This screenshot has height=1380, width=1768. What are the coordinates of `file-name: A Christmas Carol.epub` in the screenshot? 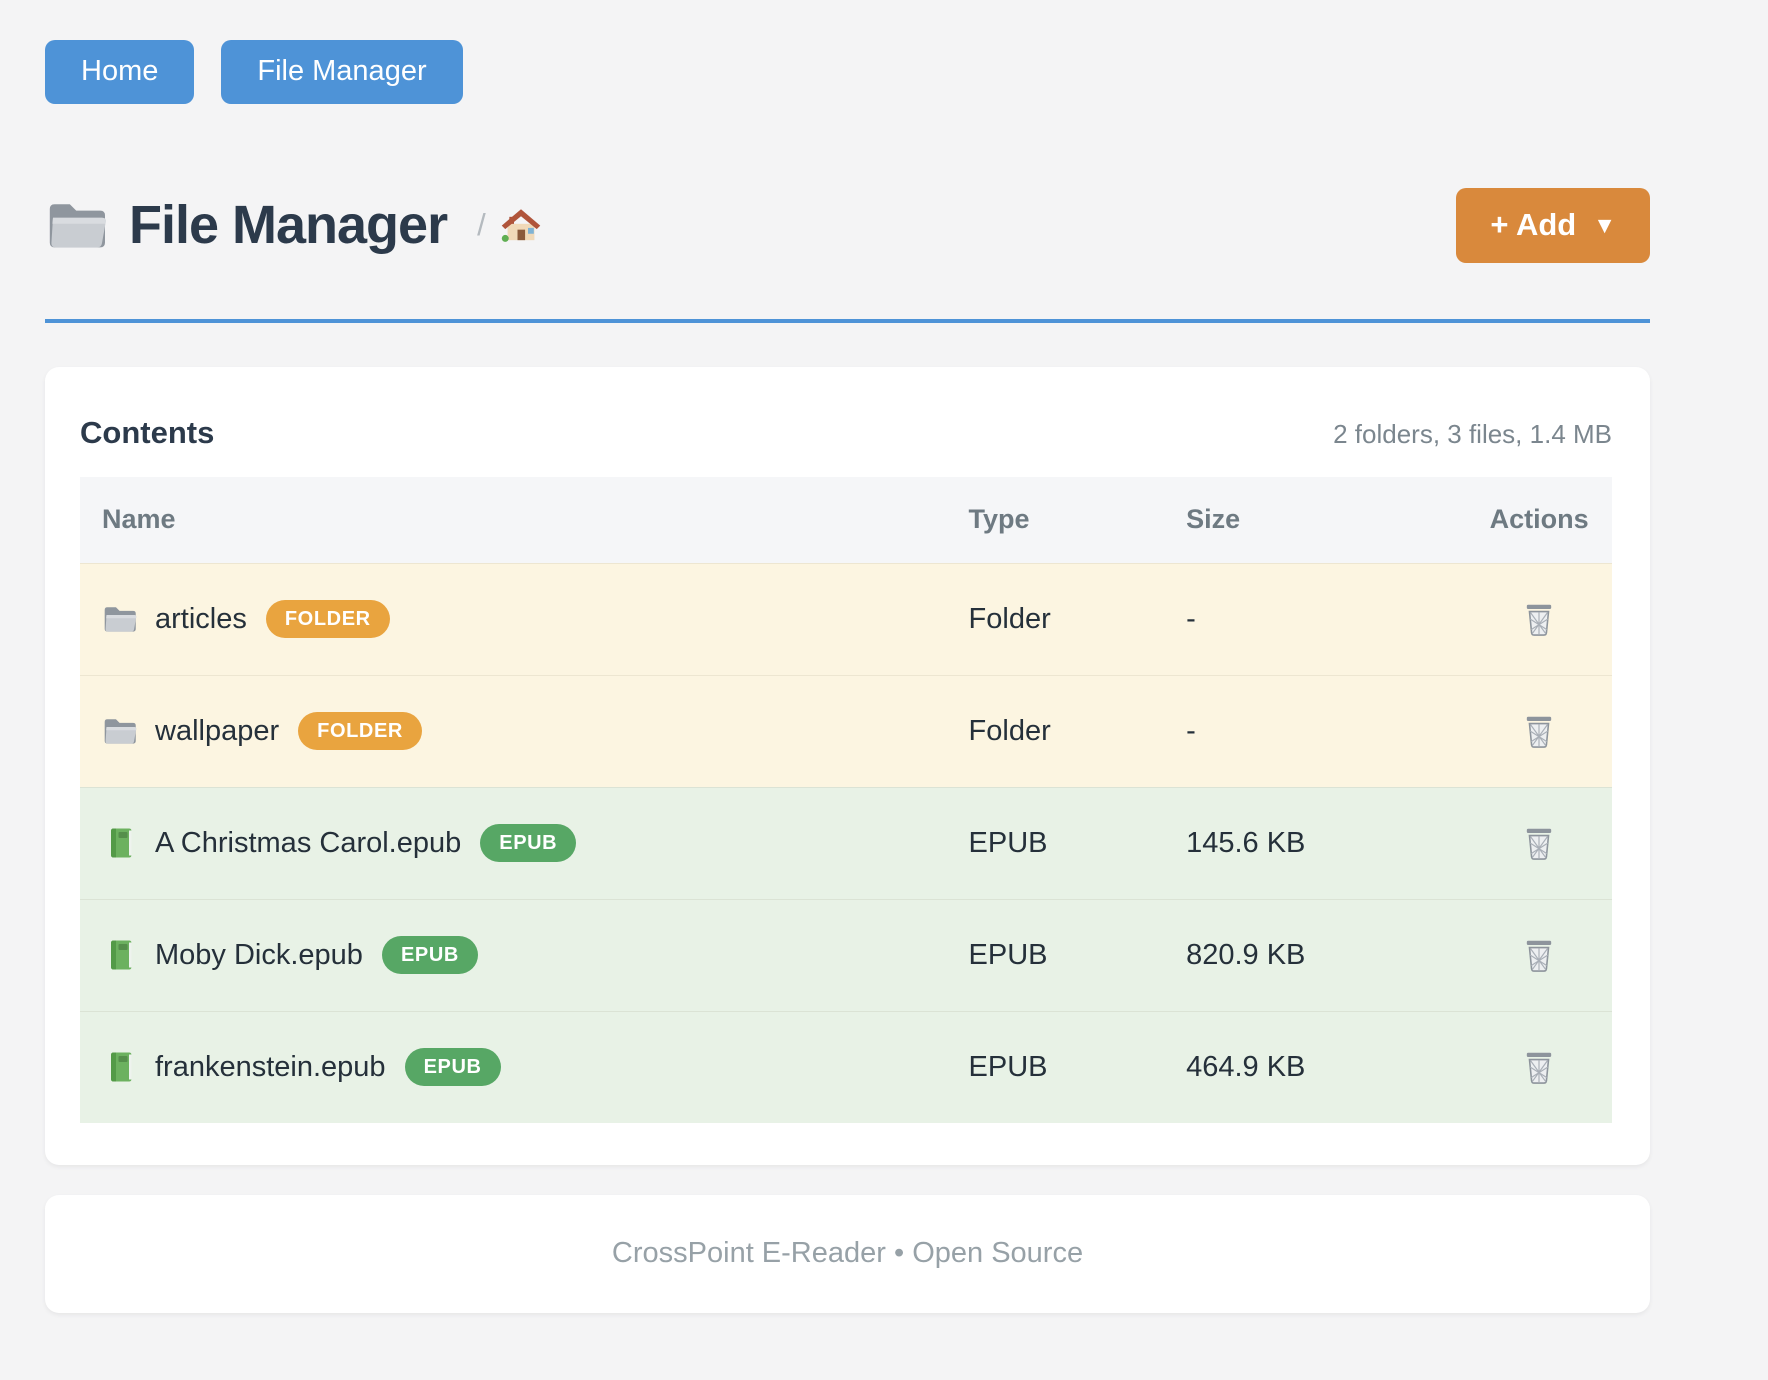 It's located at (308, 842).